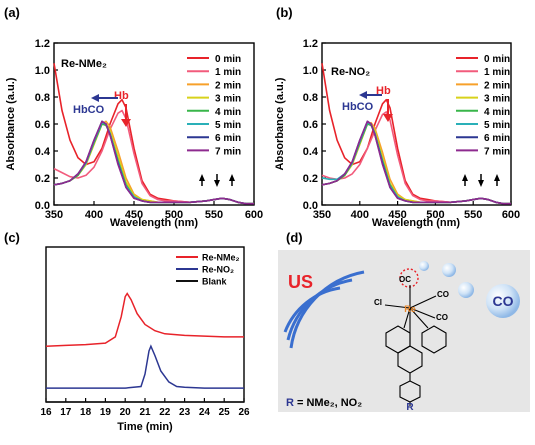 The width and height of the screenshot is (535, 445). What do you see at coordinates (215, 282) in the screenshot?
I see `legend-entry: Blank` at bounding box center [215, 282].